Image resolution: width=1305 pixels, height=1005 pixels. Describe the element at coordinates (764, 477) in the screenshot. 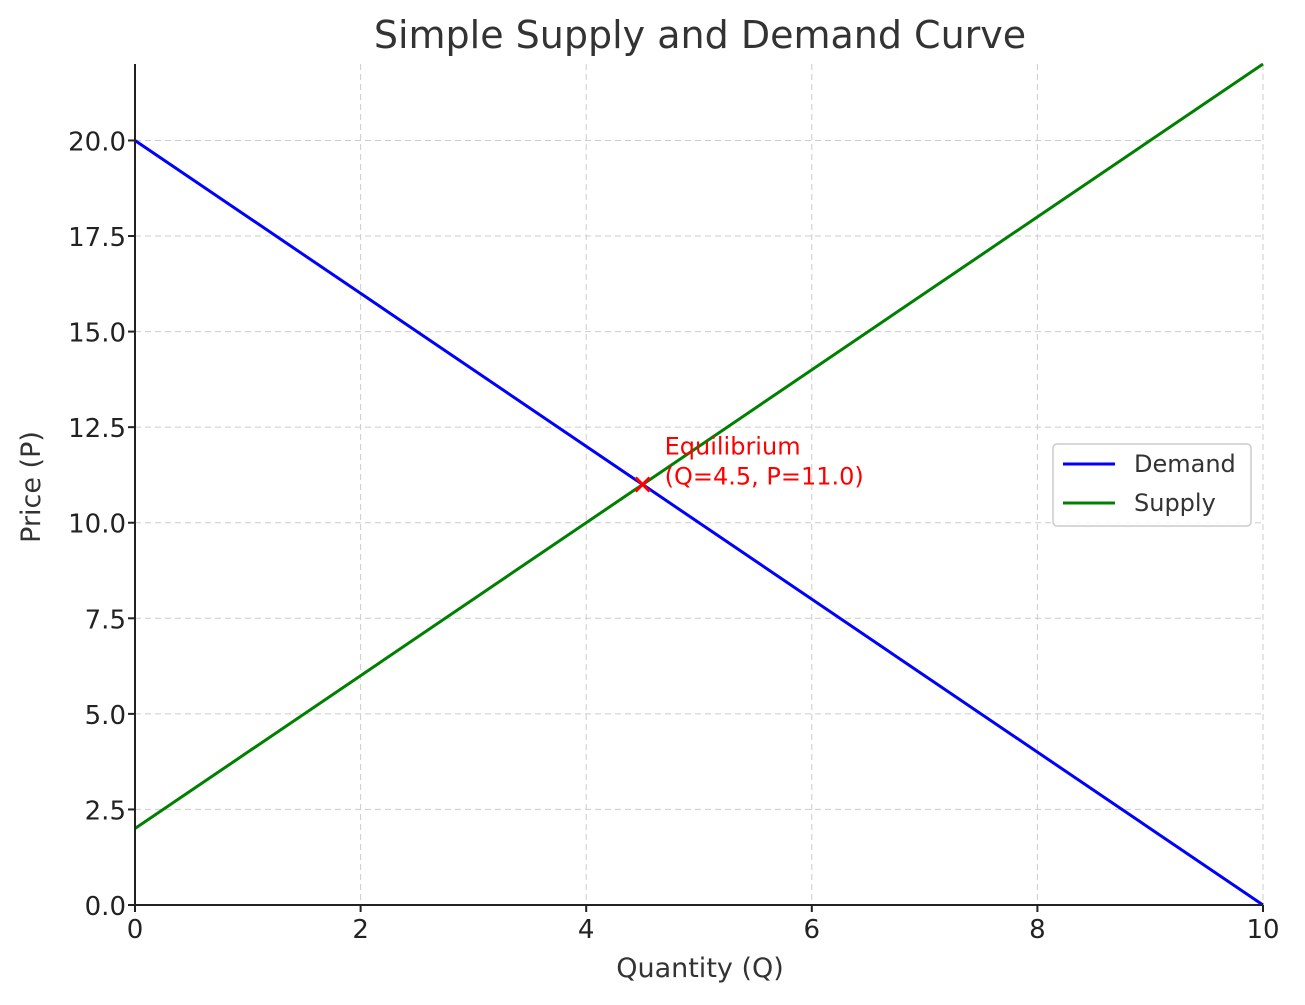

I see `equilibrium-label-line-1: (Q=4.5, P=11.0)` at that location.